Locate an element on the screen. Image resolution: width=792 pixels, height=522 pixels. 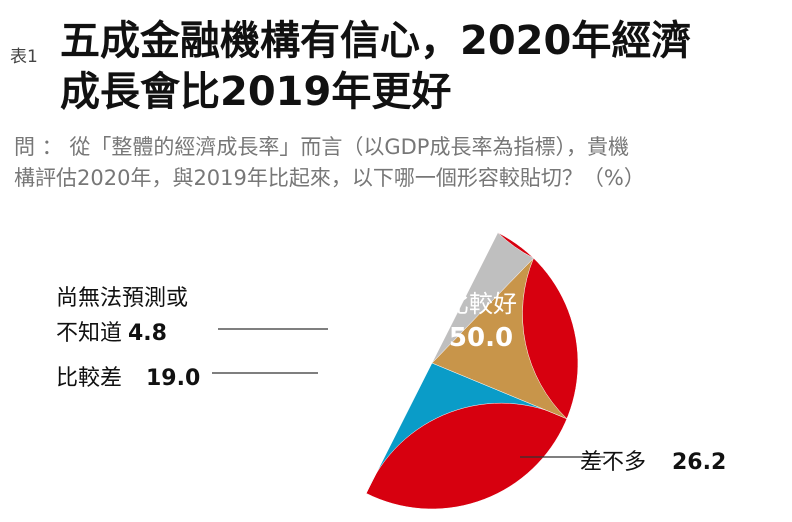
slice-same is located at coordinates (466, 428).